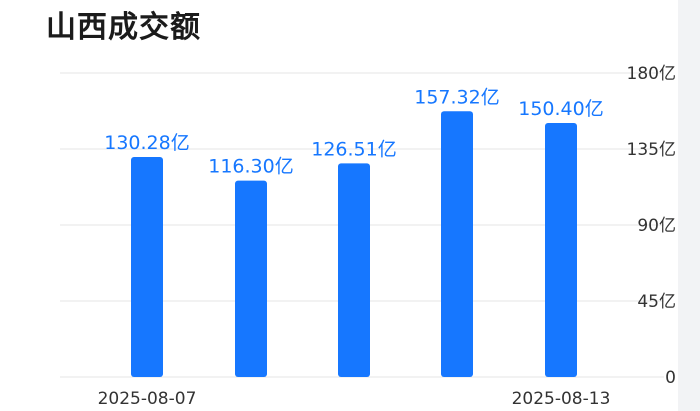 The width and height of the screenshot is (700, 411). I want to click on side-strip, so click(689, 205).